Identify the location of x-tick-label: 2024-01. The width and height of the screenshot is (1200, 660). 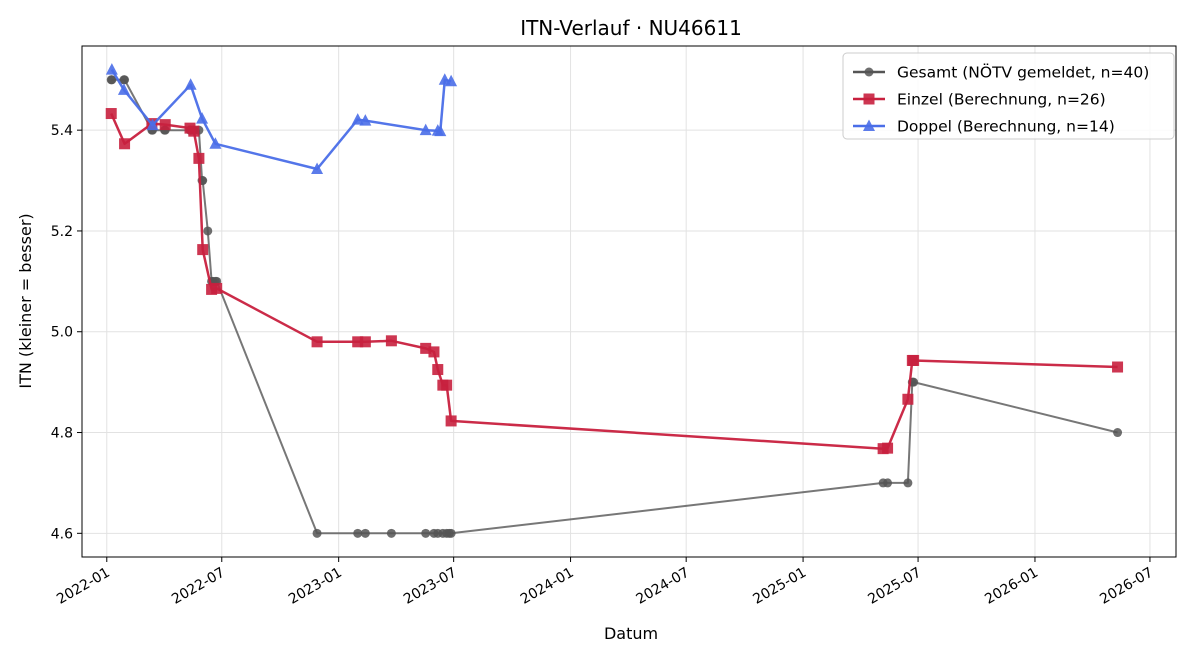
(547, 586).